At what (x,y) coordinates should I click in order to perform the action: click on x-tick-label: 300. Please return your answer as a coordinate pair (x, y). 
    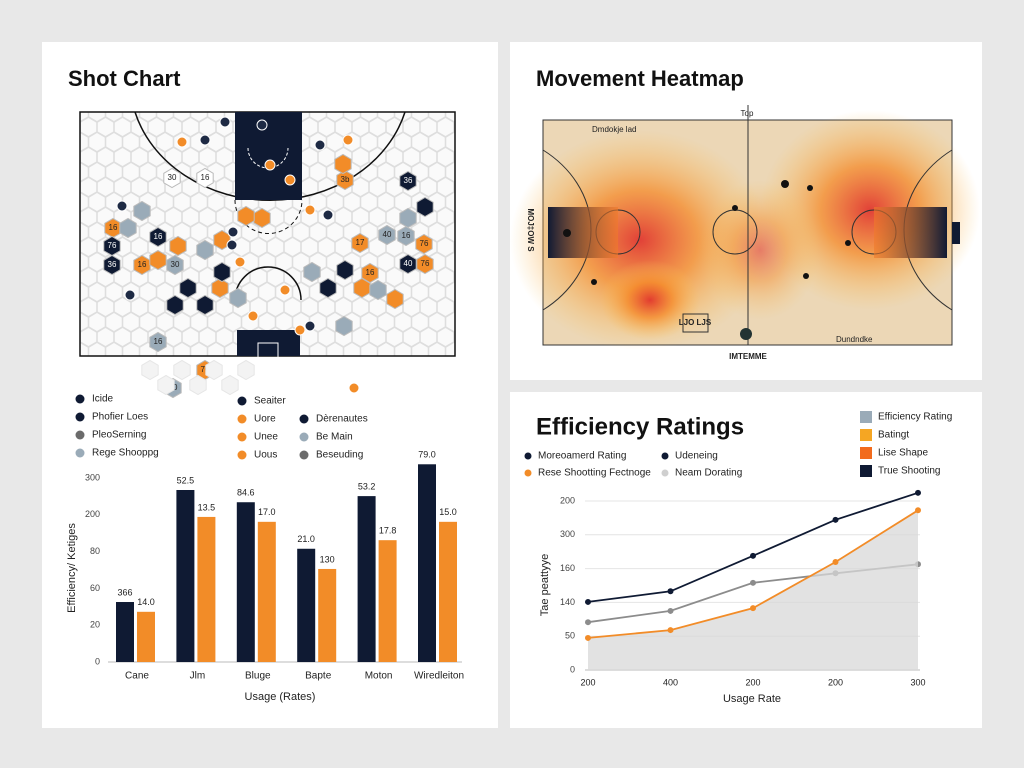
    Looking at the image, I should click on (917, 682).